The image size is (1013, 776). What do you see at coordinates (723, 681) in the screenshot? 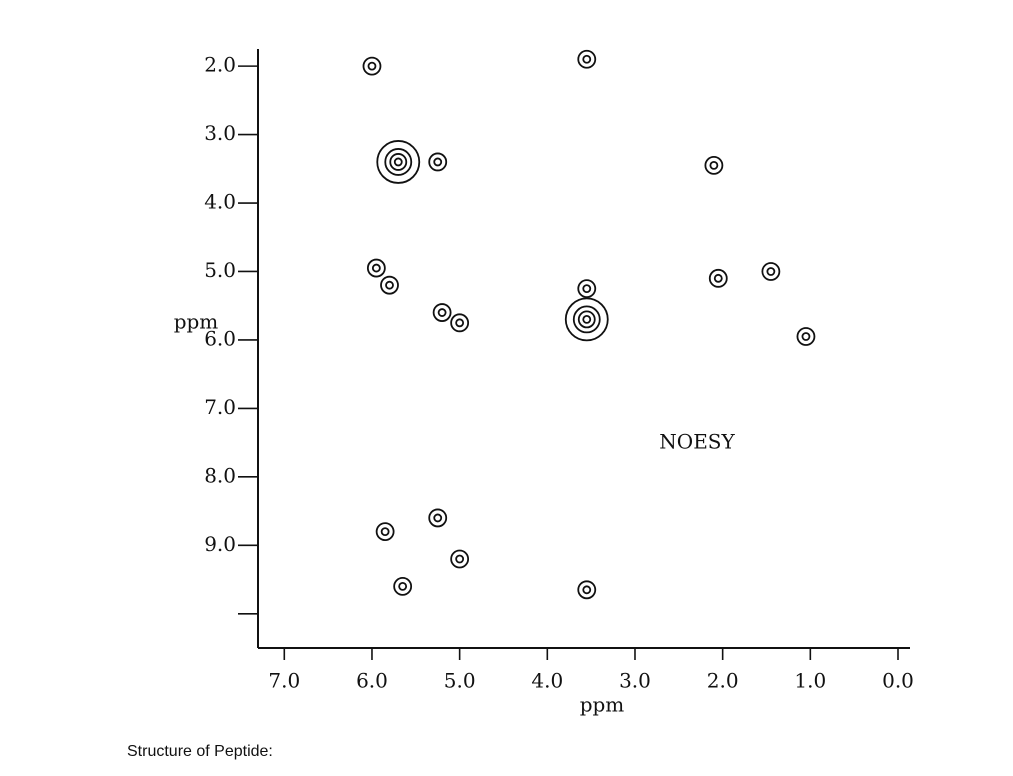
I see `x-tick-label: 2.0` at bounding box center [723, 681].